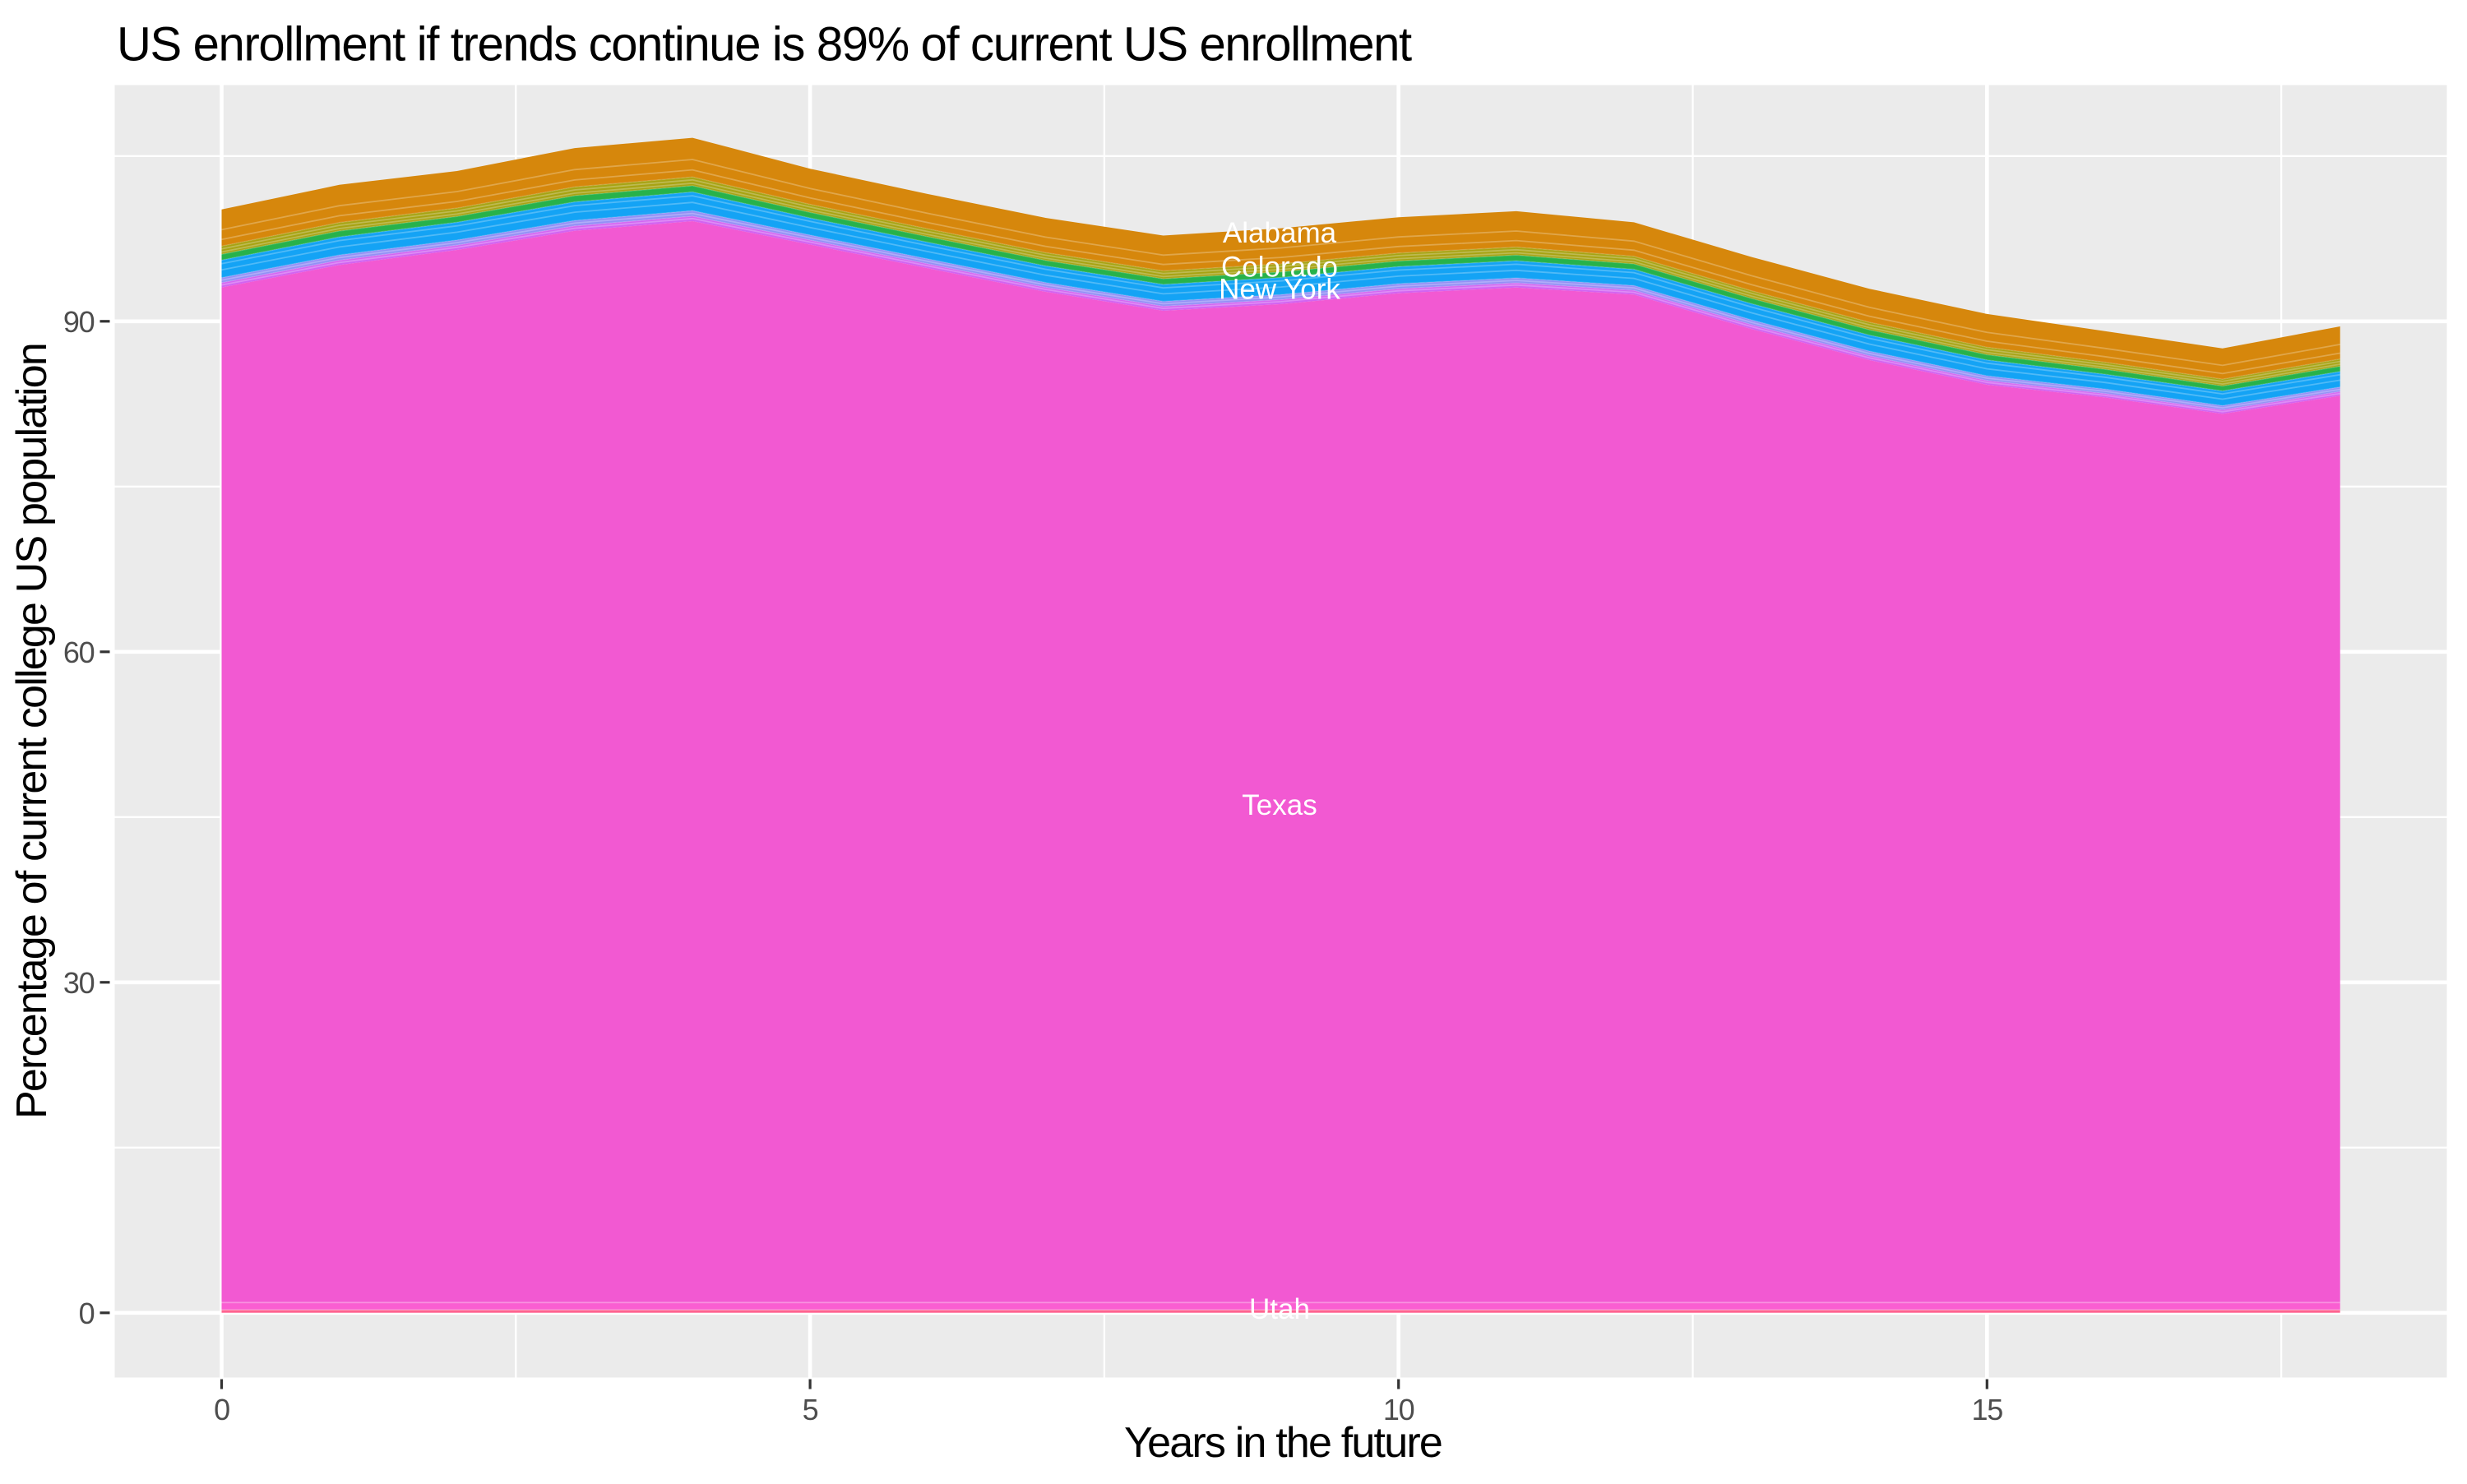 This screenshot has height=1484, width=2467. What do you see at coordinates (1279, 268) in the screenshot?
I see `svg-text: Colorado` at bounding box center [1279, 268].